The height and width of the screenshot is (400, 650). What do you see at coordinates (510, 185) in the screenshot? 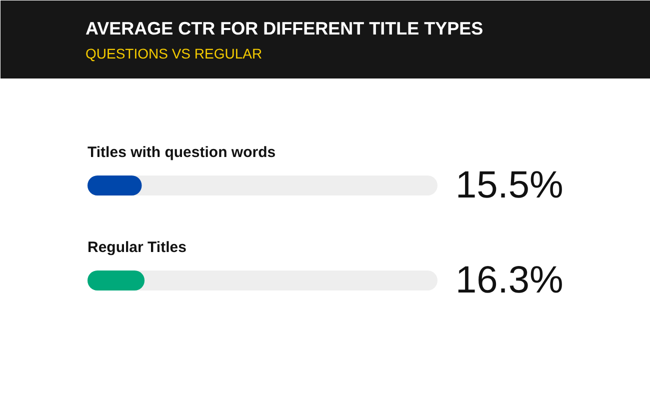
I see `data-label: 15.5%` at bounding box center [510, 185].